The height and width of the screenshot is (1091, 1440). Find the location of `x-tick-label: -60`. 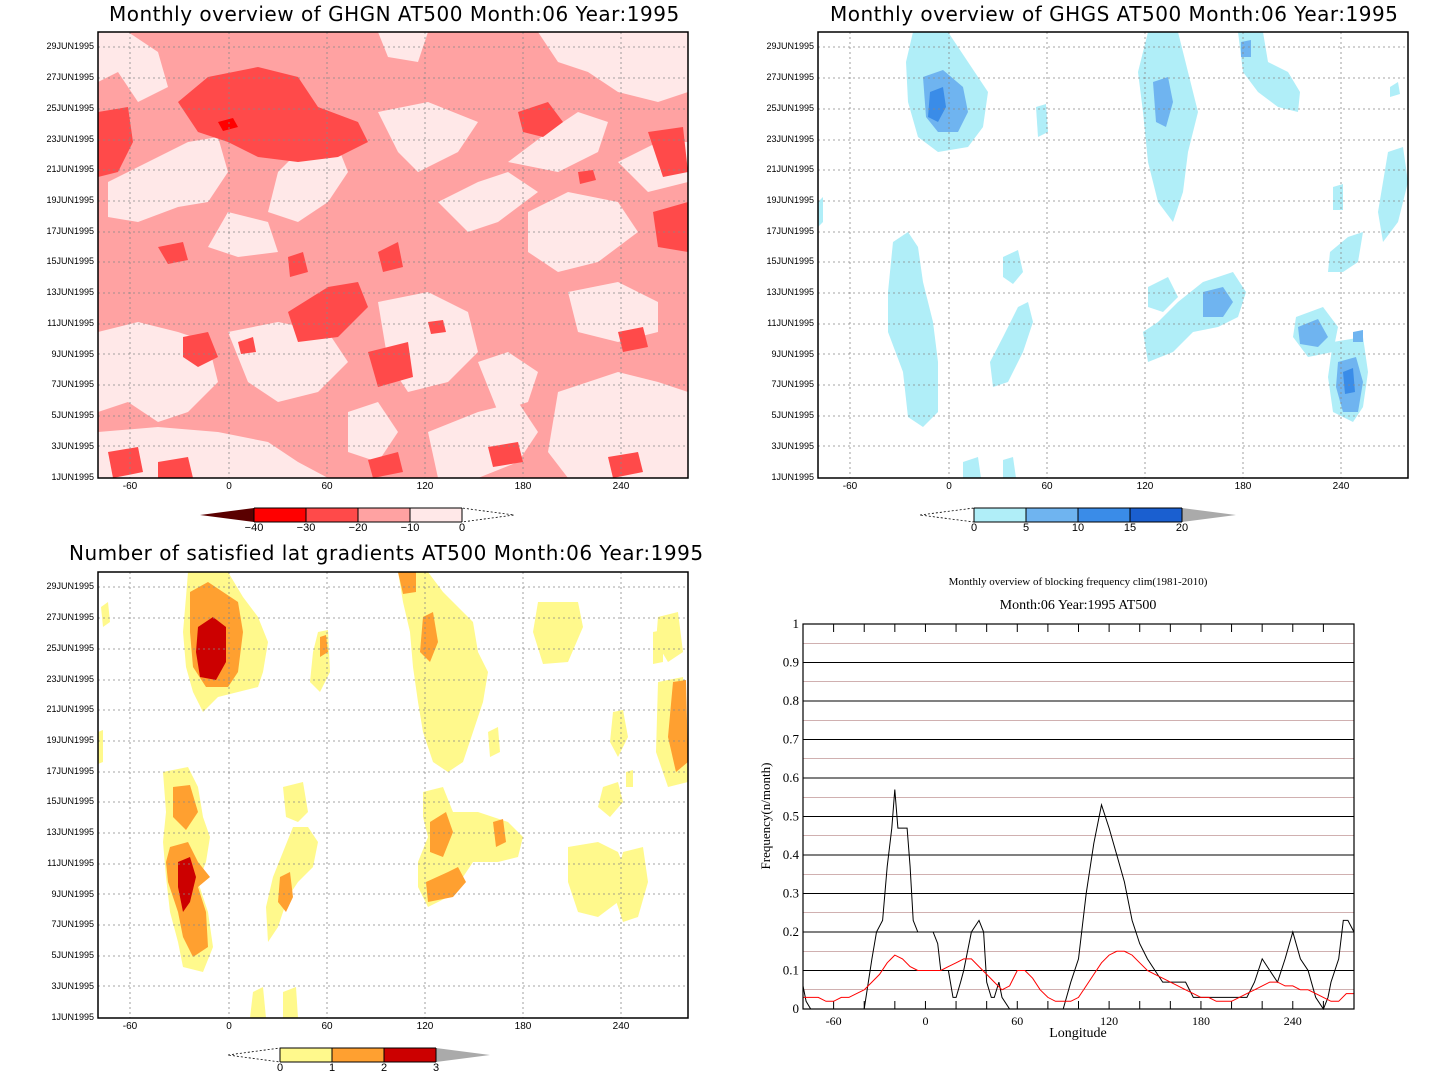

x-tick-label: -60 is located at coordinates (834, 1021).